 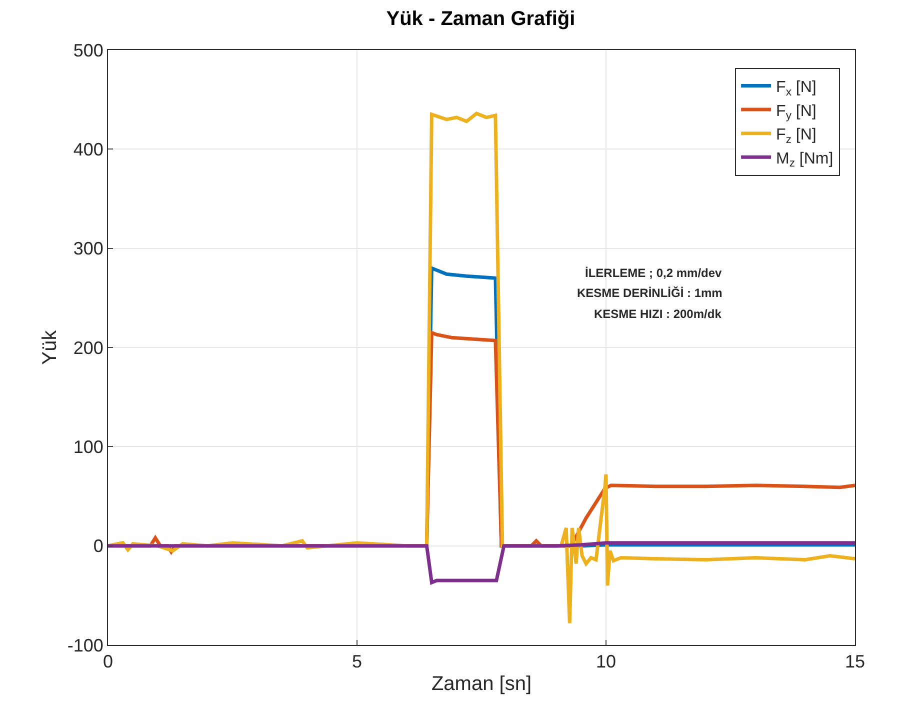 What do you see at coordinates (88, 348) in the screenshot?
I see `y-tick-label: 200` at bounding box center [88, 348].